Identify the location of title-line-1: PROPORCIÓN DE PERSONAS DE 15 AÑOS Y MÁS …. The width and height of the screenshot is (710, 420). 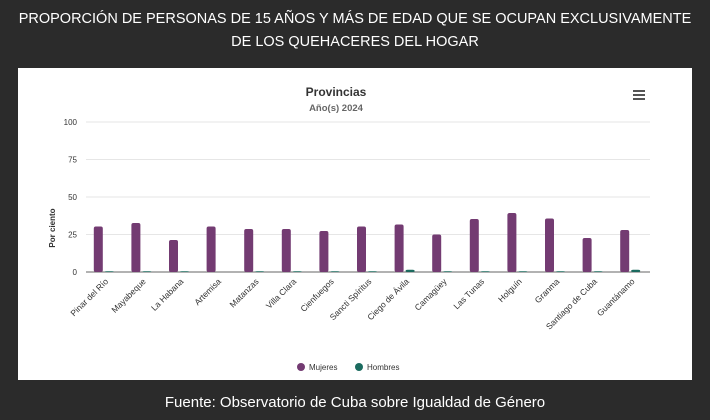
(355, 19).